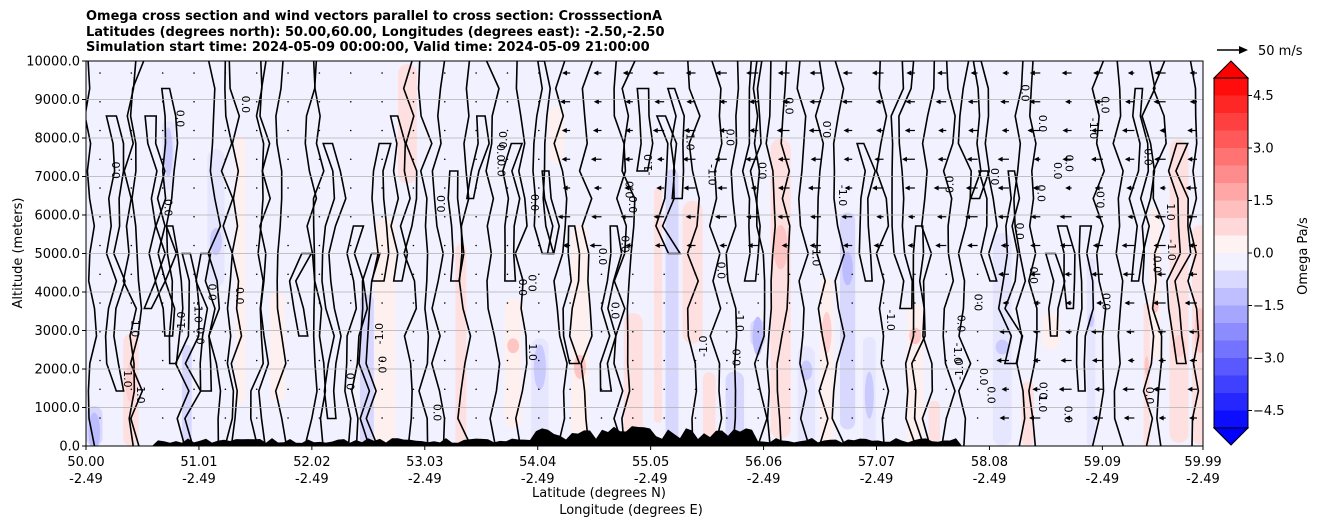  What do you see at coordinates (18, 253) in the screenshot?
I see `y-axis-label: Altitude (meters)` at bounding box center [18, 253].